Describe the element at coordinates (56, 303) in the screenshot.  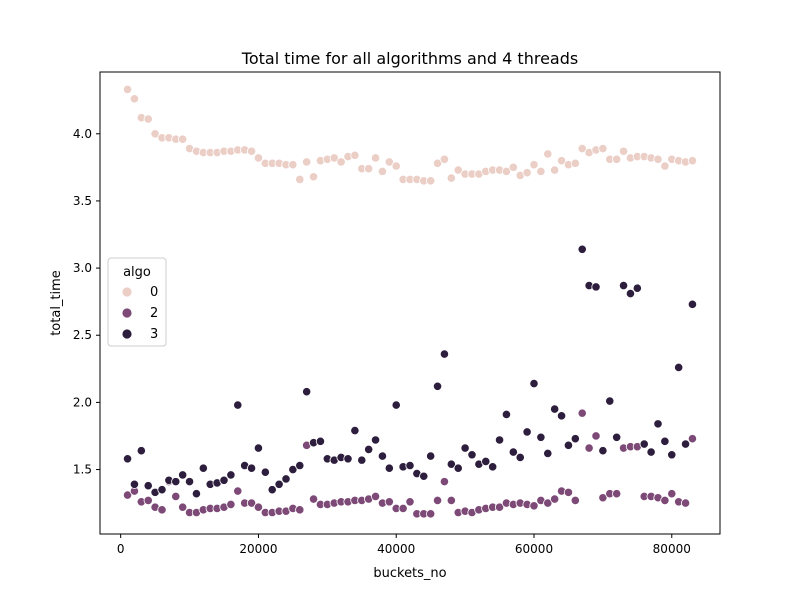
I see `y-axis-label: total_time` at that location.